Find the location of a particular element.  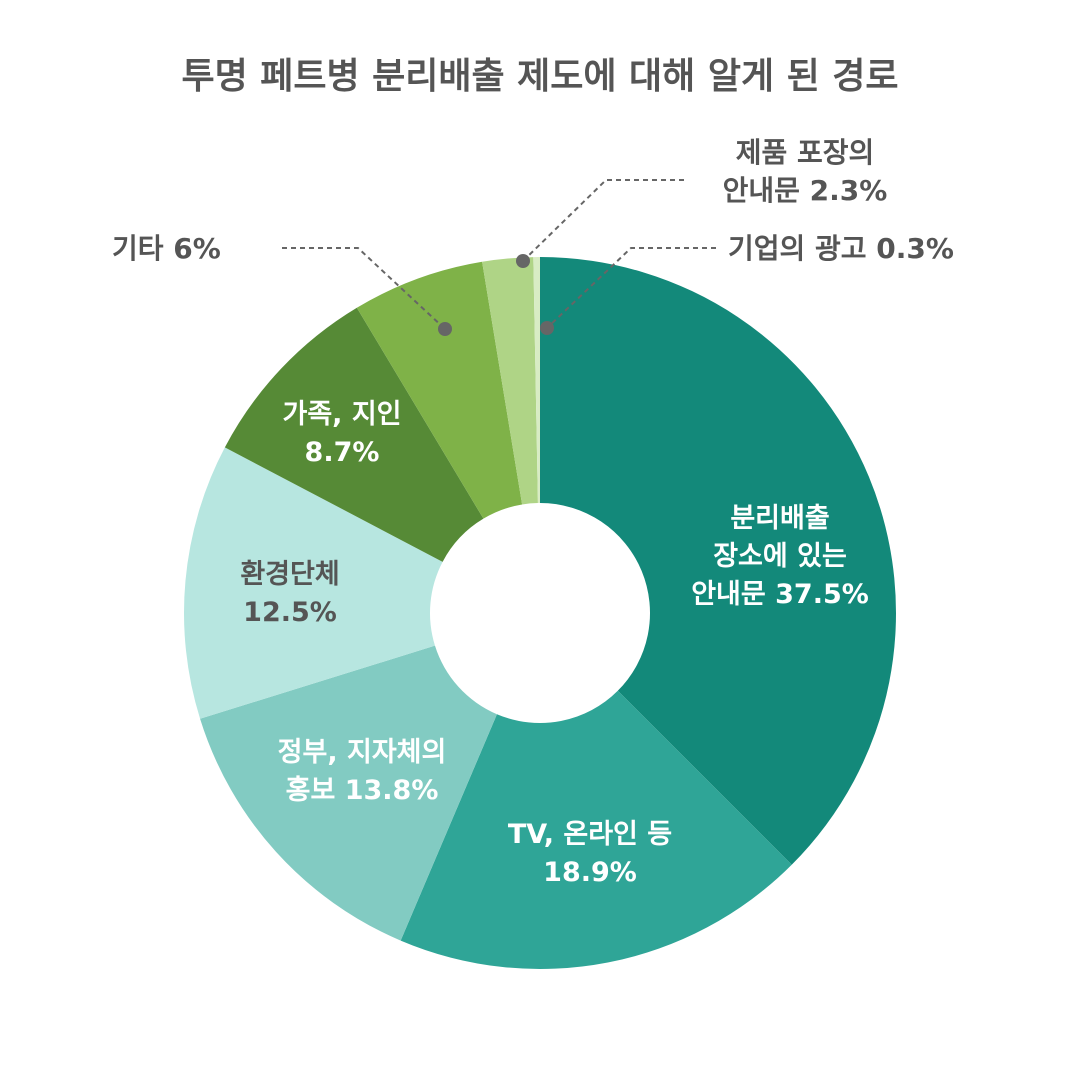

outside-label-line: 제품 포장의 is located at coordinates (805, 152).